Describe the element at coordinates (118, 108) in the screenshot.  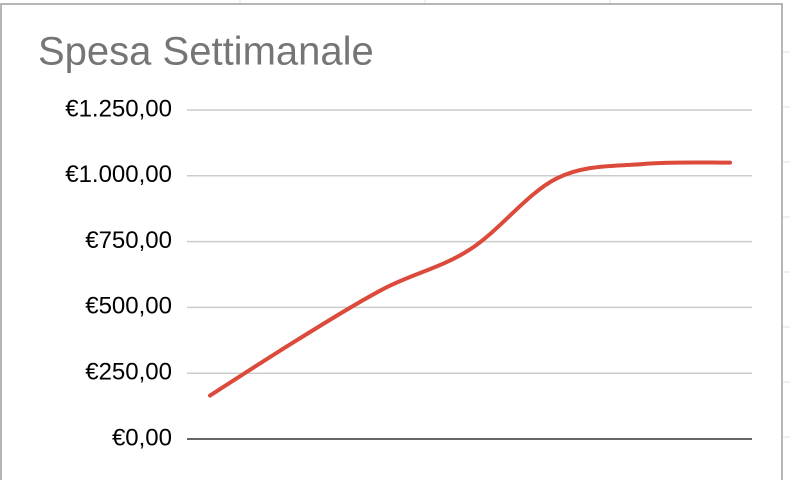
I see `y-tick-label: €1.250,00` at that location.